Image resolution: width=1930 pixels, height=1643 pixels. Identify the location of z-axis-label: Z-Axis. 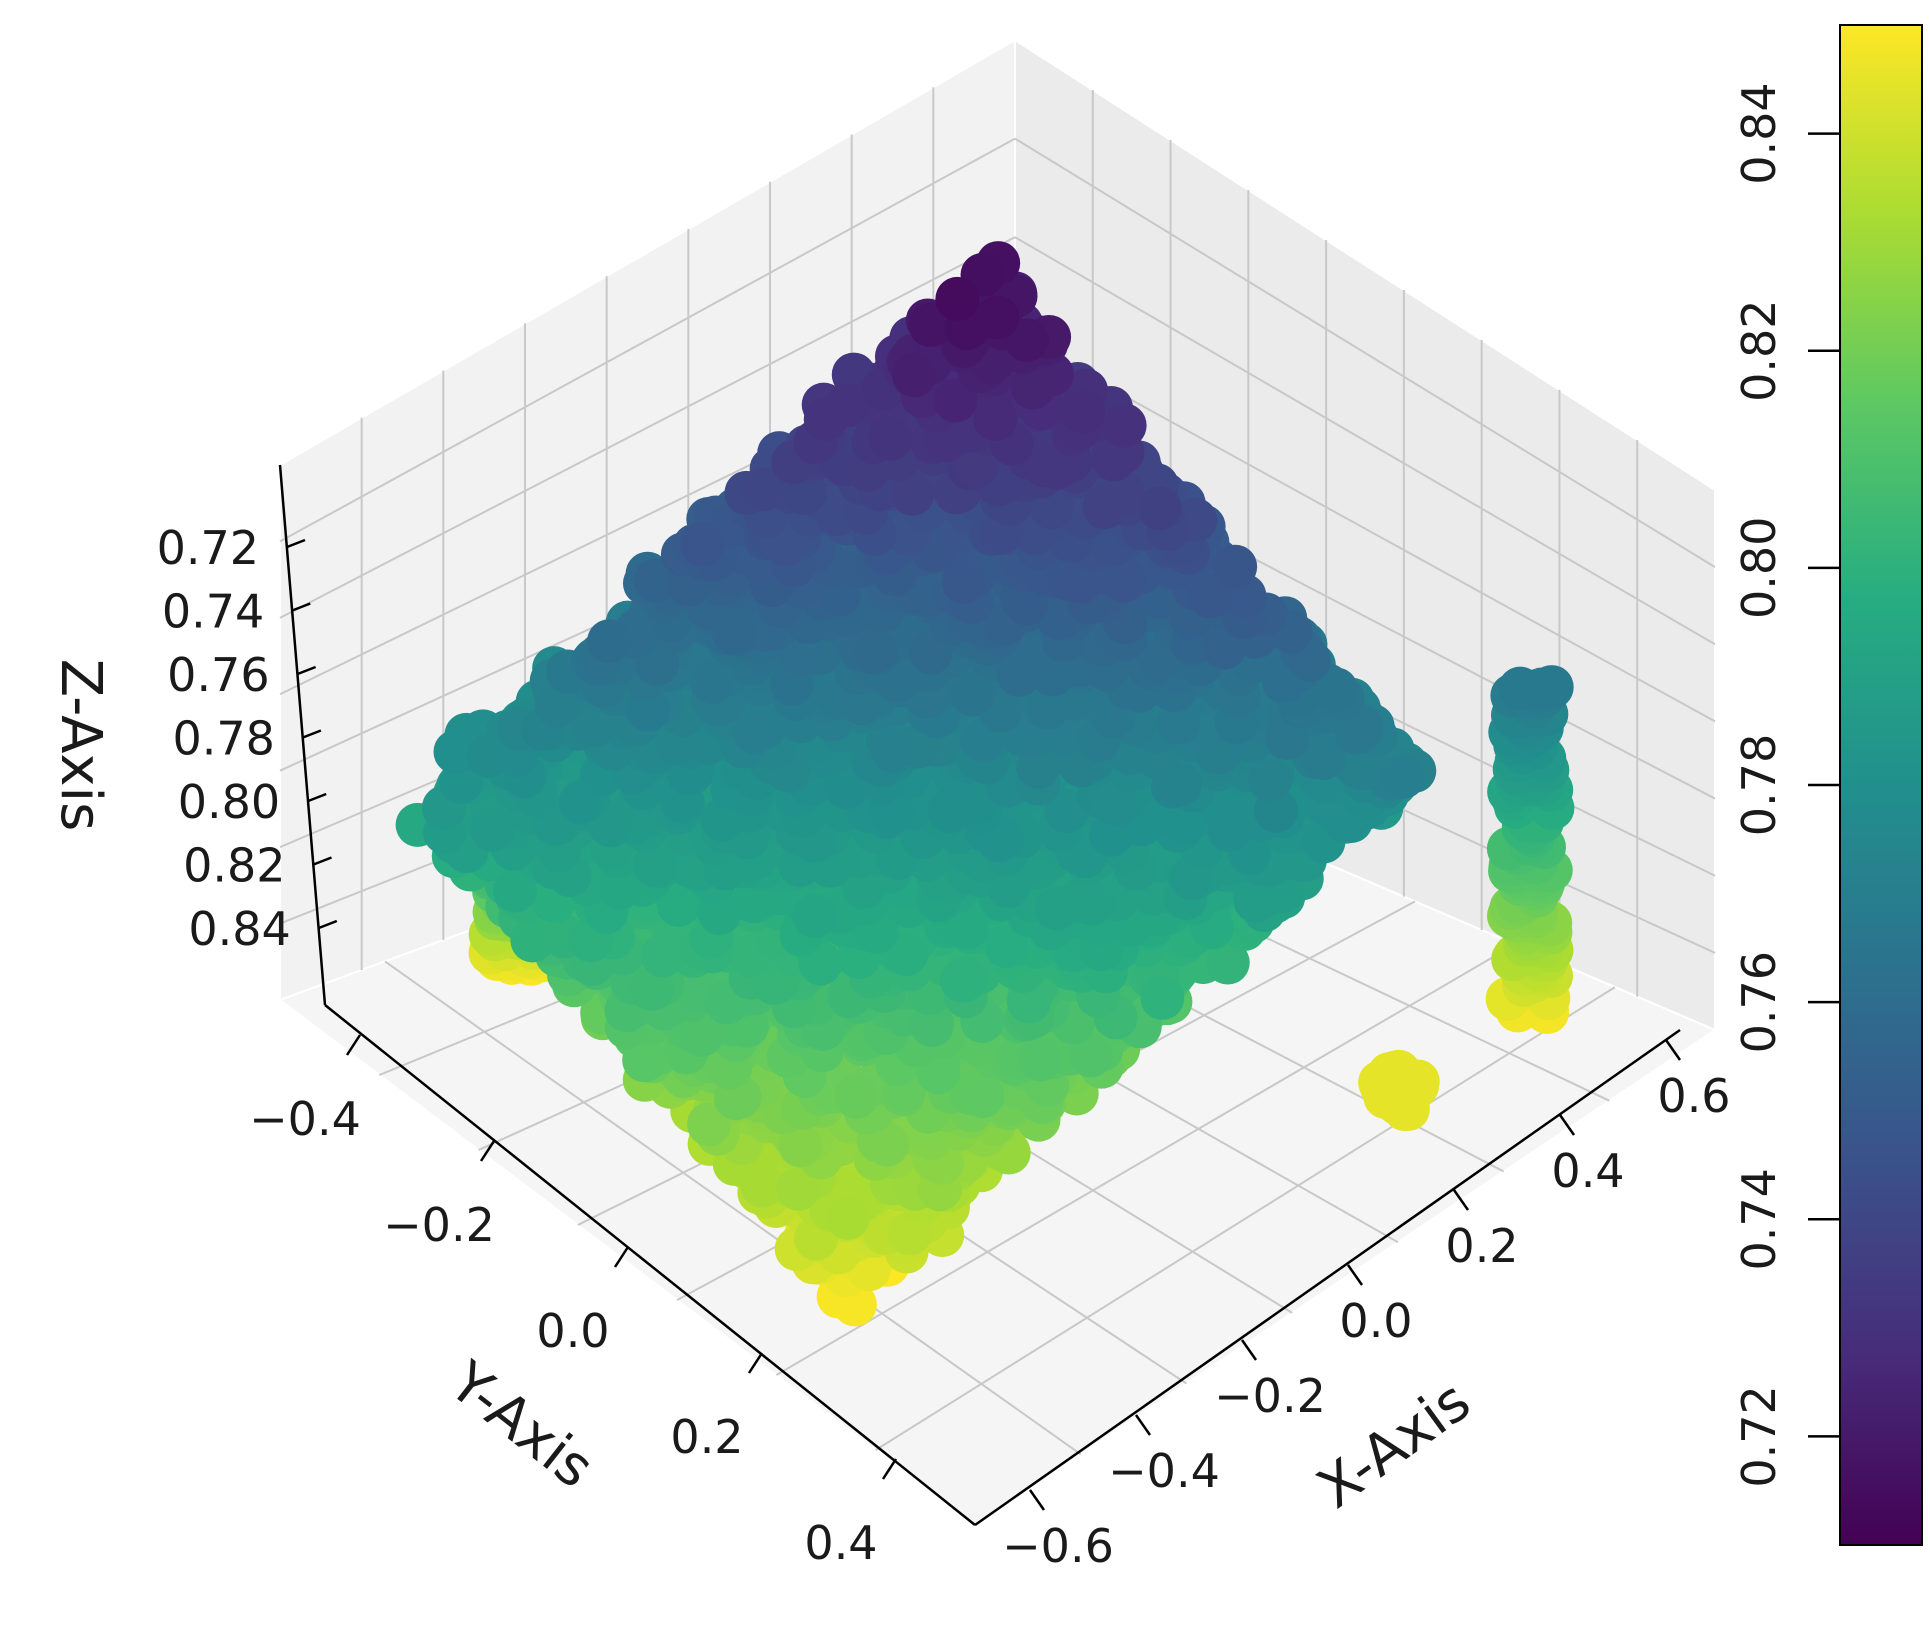
(80, 745).